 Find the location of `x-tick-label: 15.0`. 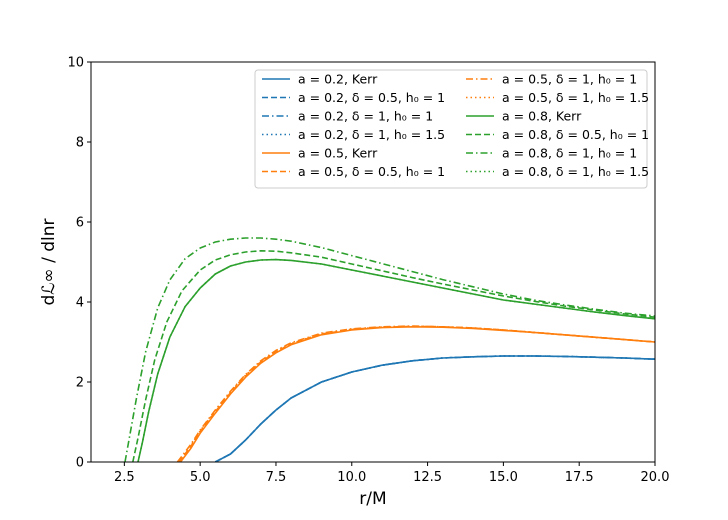

x-tick-label: 15.0 is located at coordinates (503, 477).